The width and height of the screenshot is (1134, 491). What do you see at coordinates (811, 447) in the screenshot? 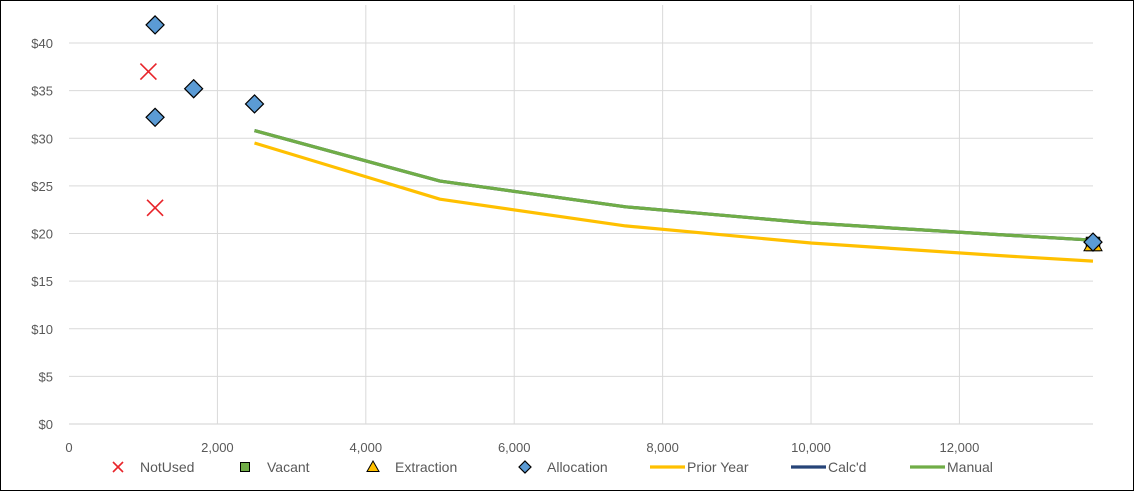
I see `x-tick-label: 10,000` at bounding box center [811, 447].